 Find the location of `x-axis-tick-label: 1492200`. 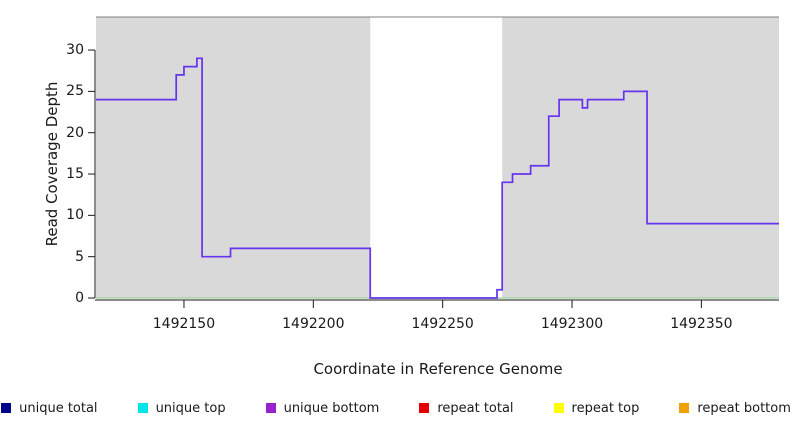

x-axis-tick-label: 1492200 is located at coordinates (313, 324).